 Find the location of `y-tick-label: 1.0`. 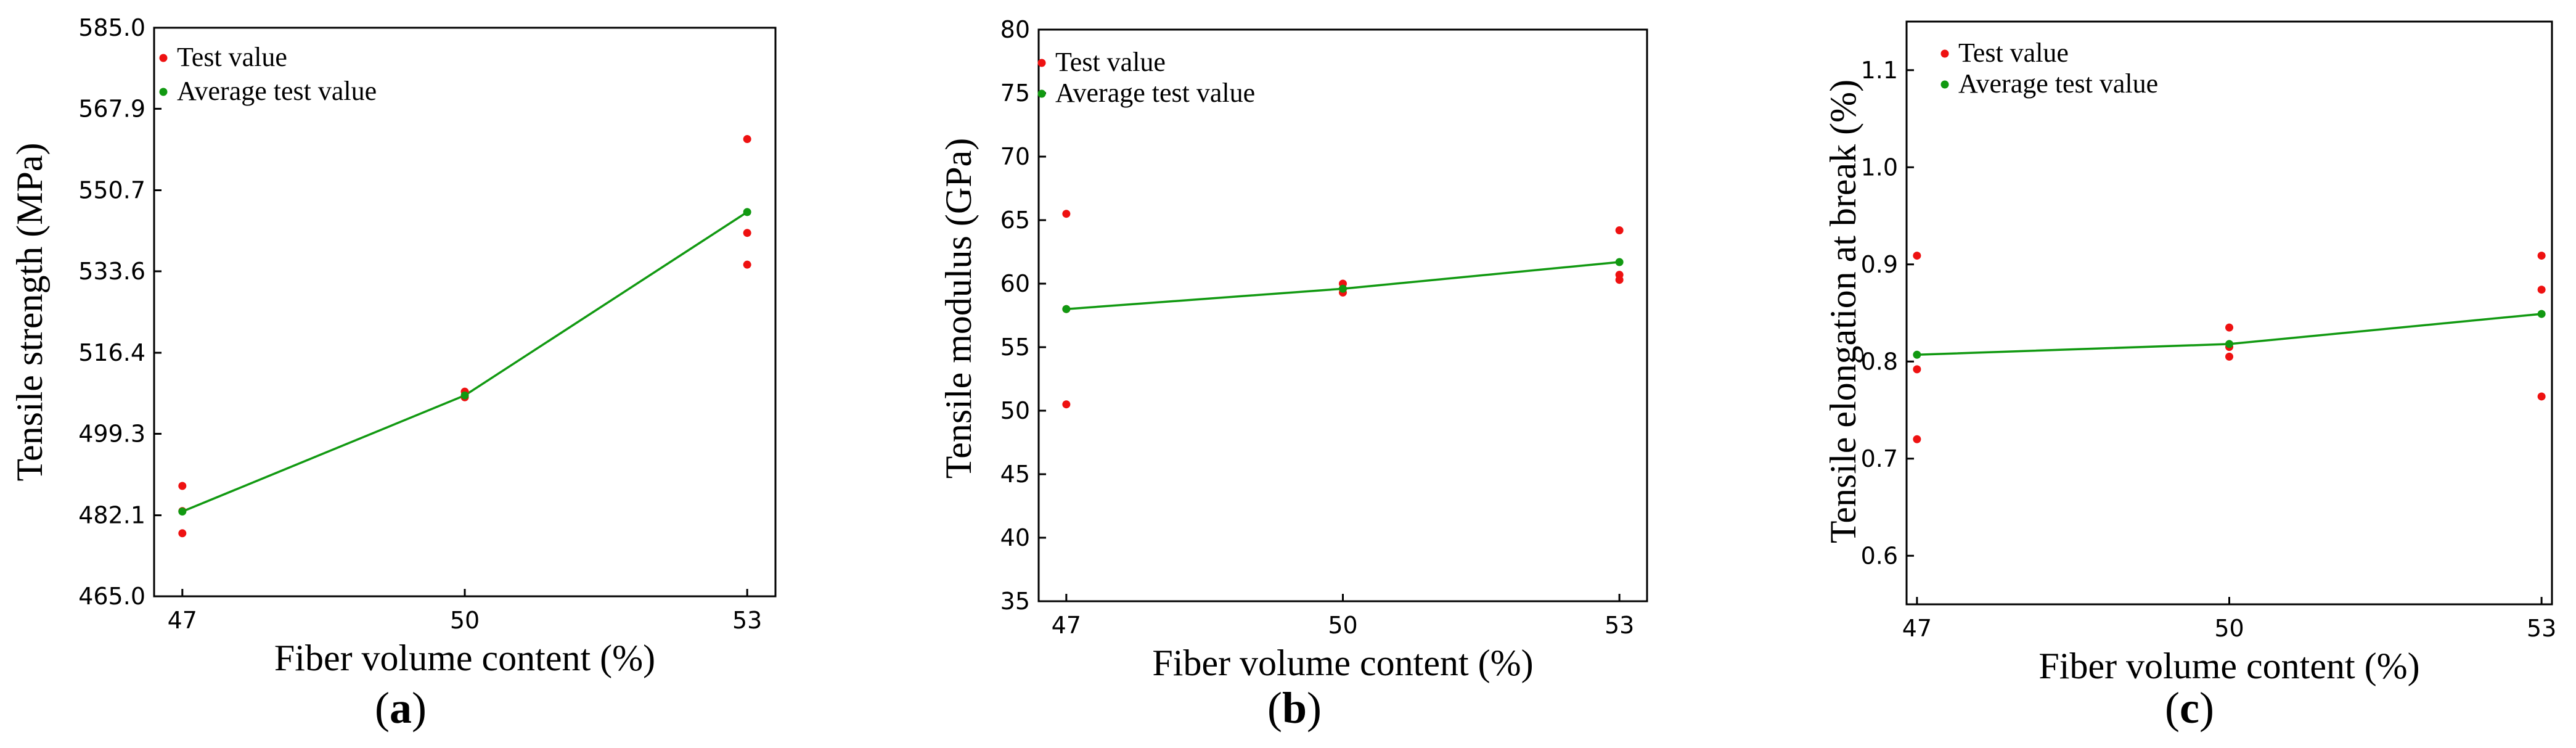

y-tick-label: 1.0 is located at coordinates (1879, 167).